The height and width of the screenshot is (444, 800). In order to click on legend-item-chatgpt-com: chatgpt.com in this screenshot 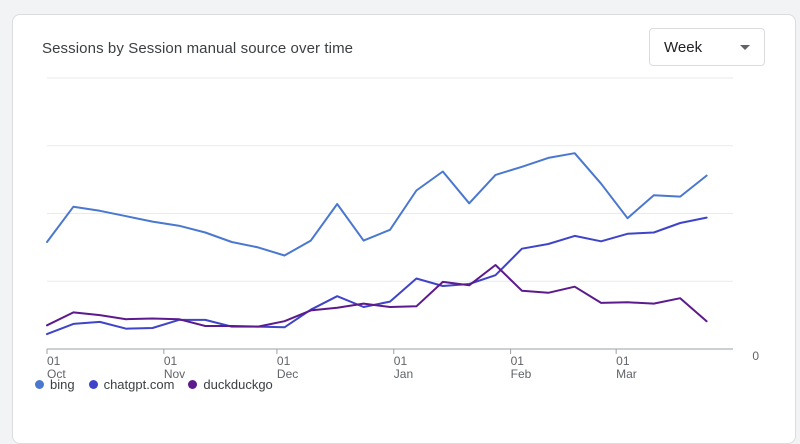, I will do `click(131, 384)`.